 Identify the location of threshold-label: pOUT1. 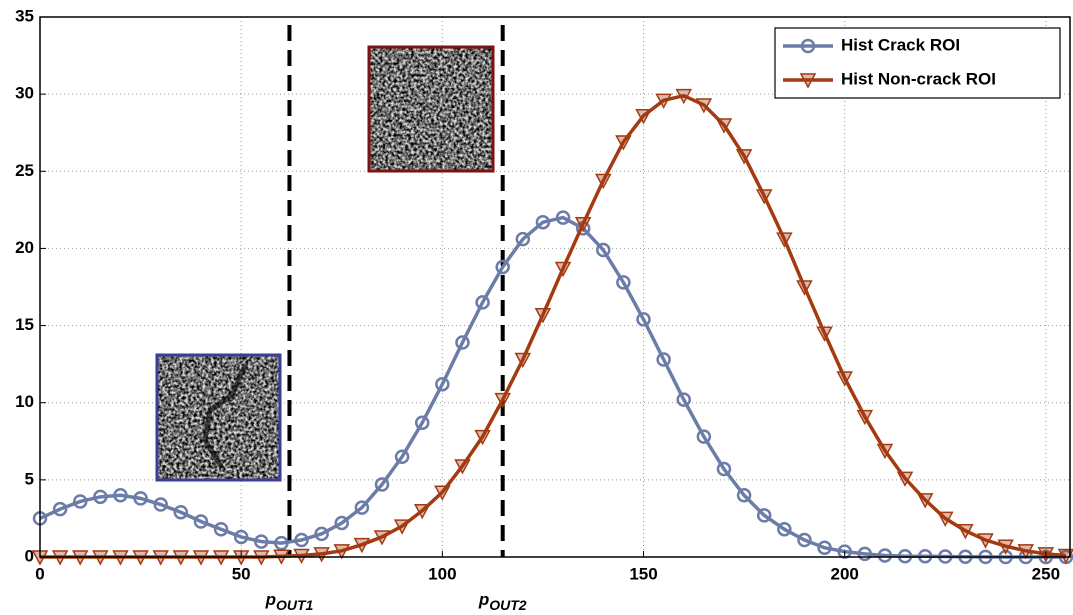
(289, 601).